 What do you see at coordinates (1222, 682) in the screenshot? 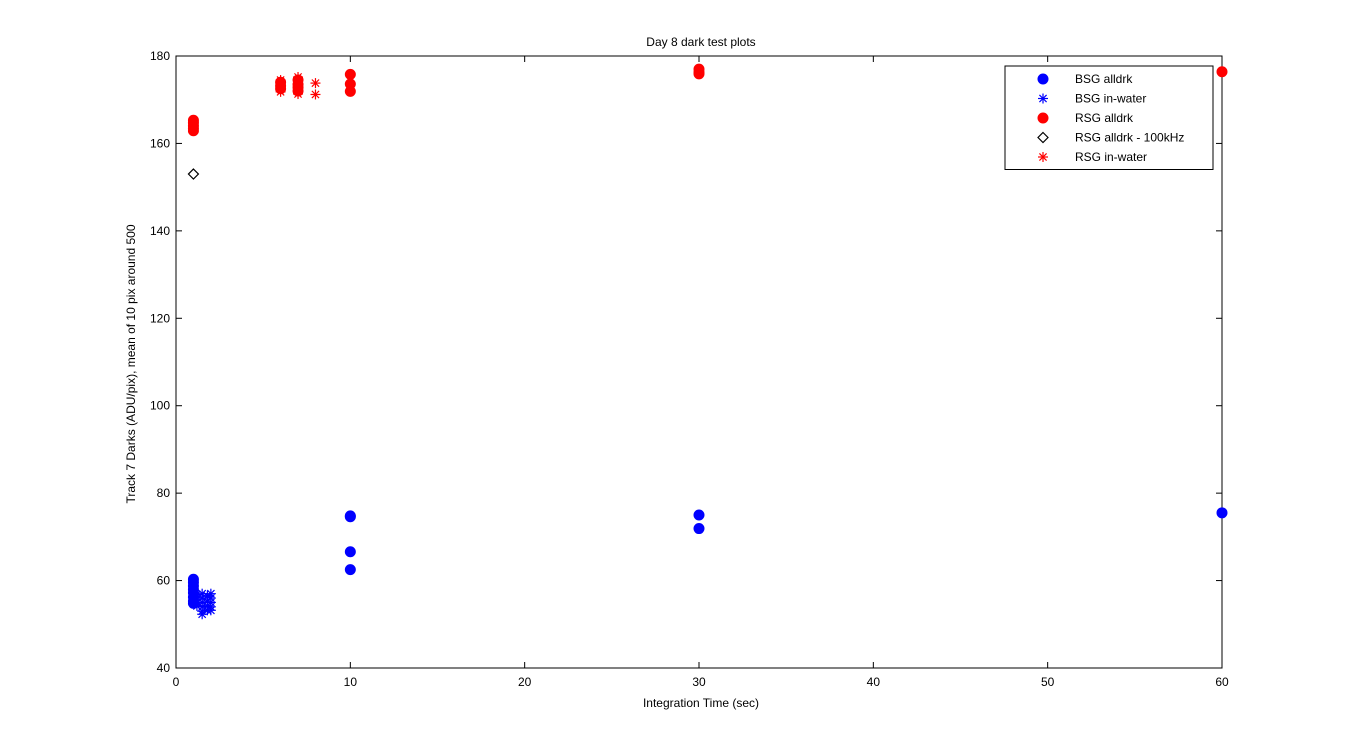
I see `x-tick-label: 60` at bounding box center [1222, 682].